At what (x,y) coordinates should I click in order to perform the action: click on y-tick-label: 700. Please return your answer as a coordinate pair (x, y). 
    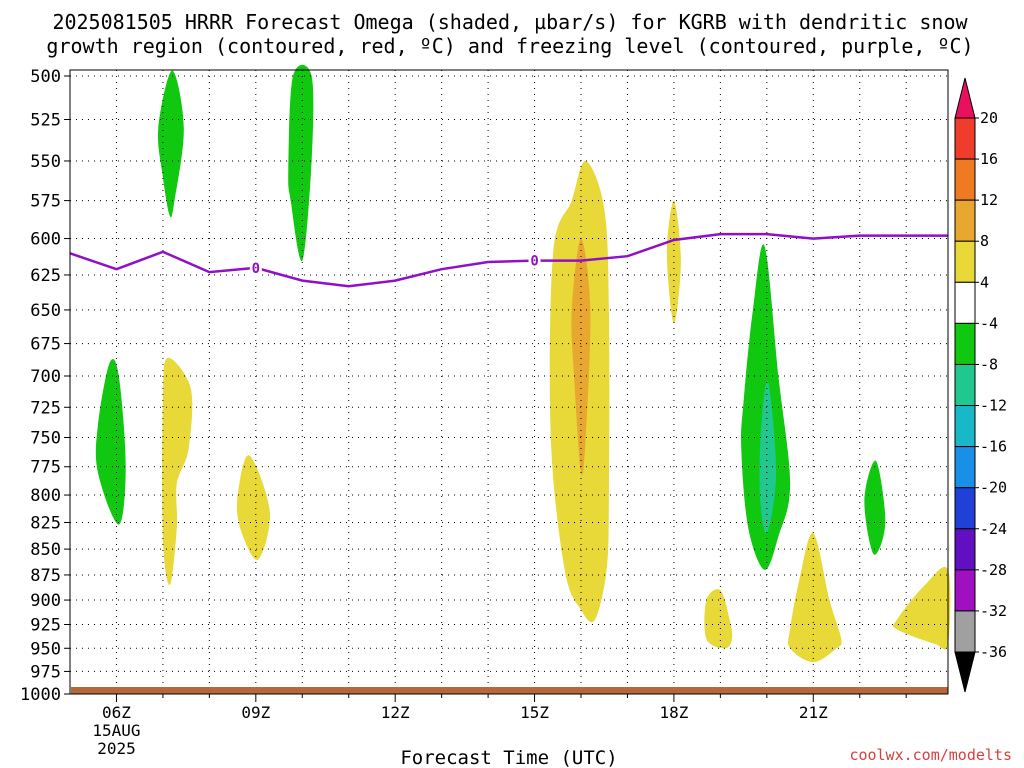
    Looking at the image, I should click on (45, 377).